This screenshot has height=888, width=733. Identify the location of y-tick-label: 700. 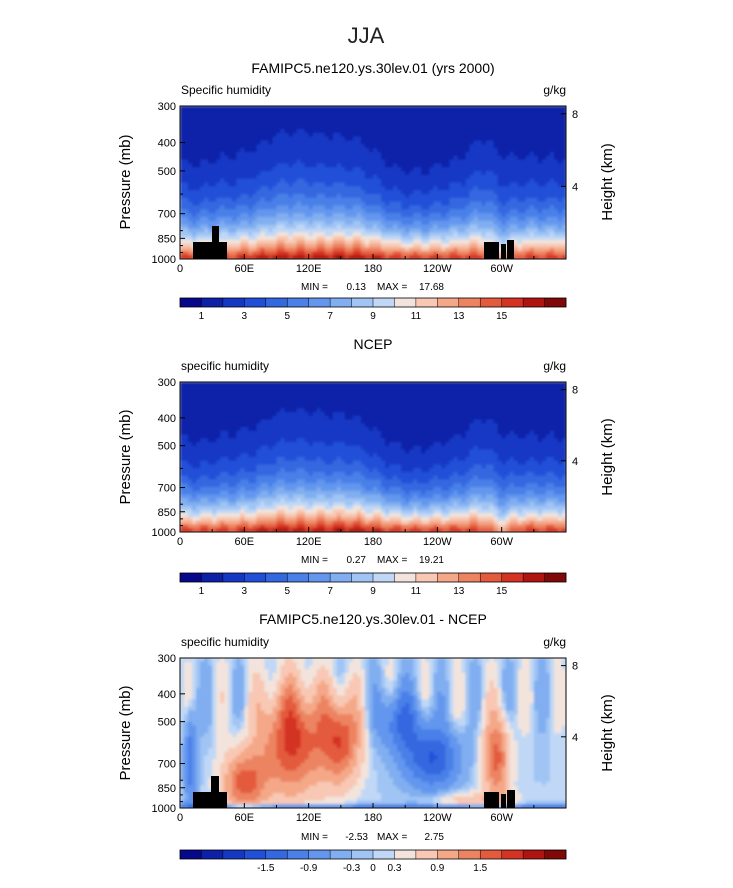
(167, 215).